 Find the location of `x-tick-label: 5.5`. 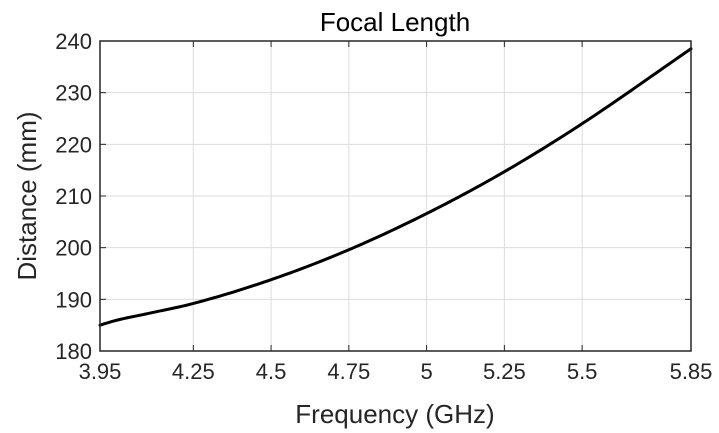

x-tick-label: 5.5 is located at coordinates (582, 371).